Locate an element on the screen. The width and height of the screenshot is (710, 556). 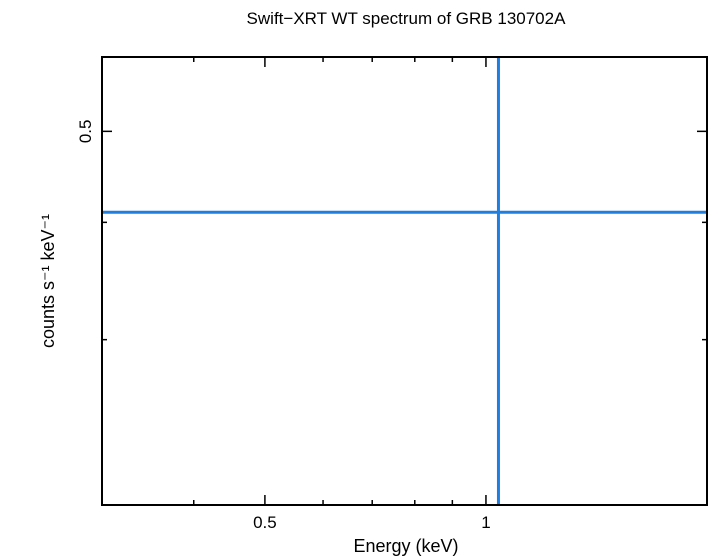
x-tick-label: 0.5 is located at coordinates (265, 522).